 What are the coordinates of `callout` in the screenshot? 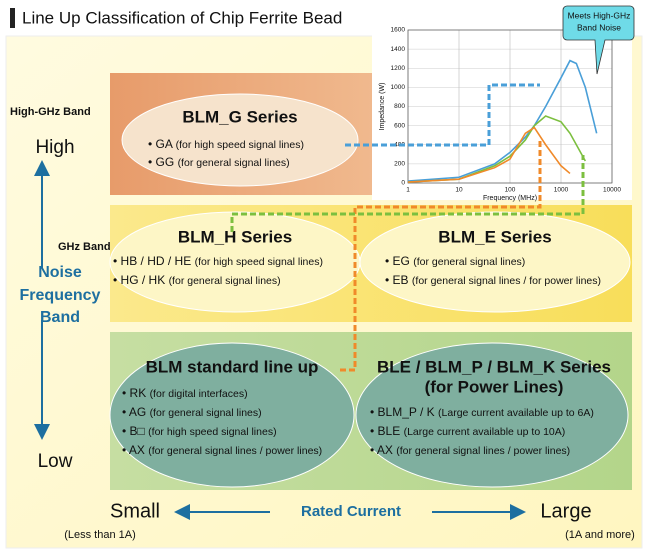 It's located at (598, 40).